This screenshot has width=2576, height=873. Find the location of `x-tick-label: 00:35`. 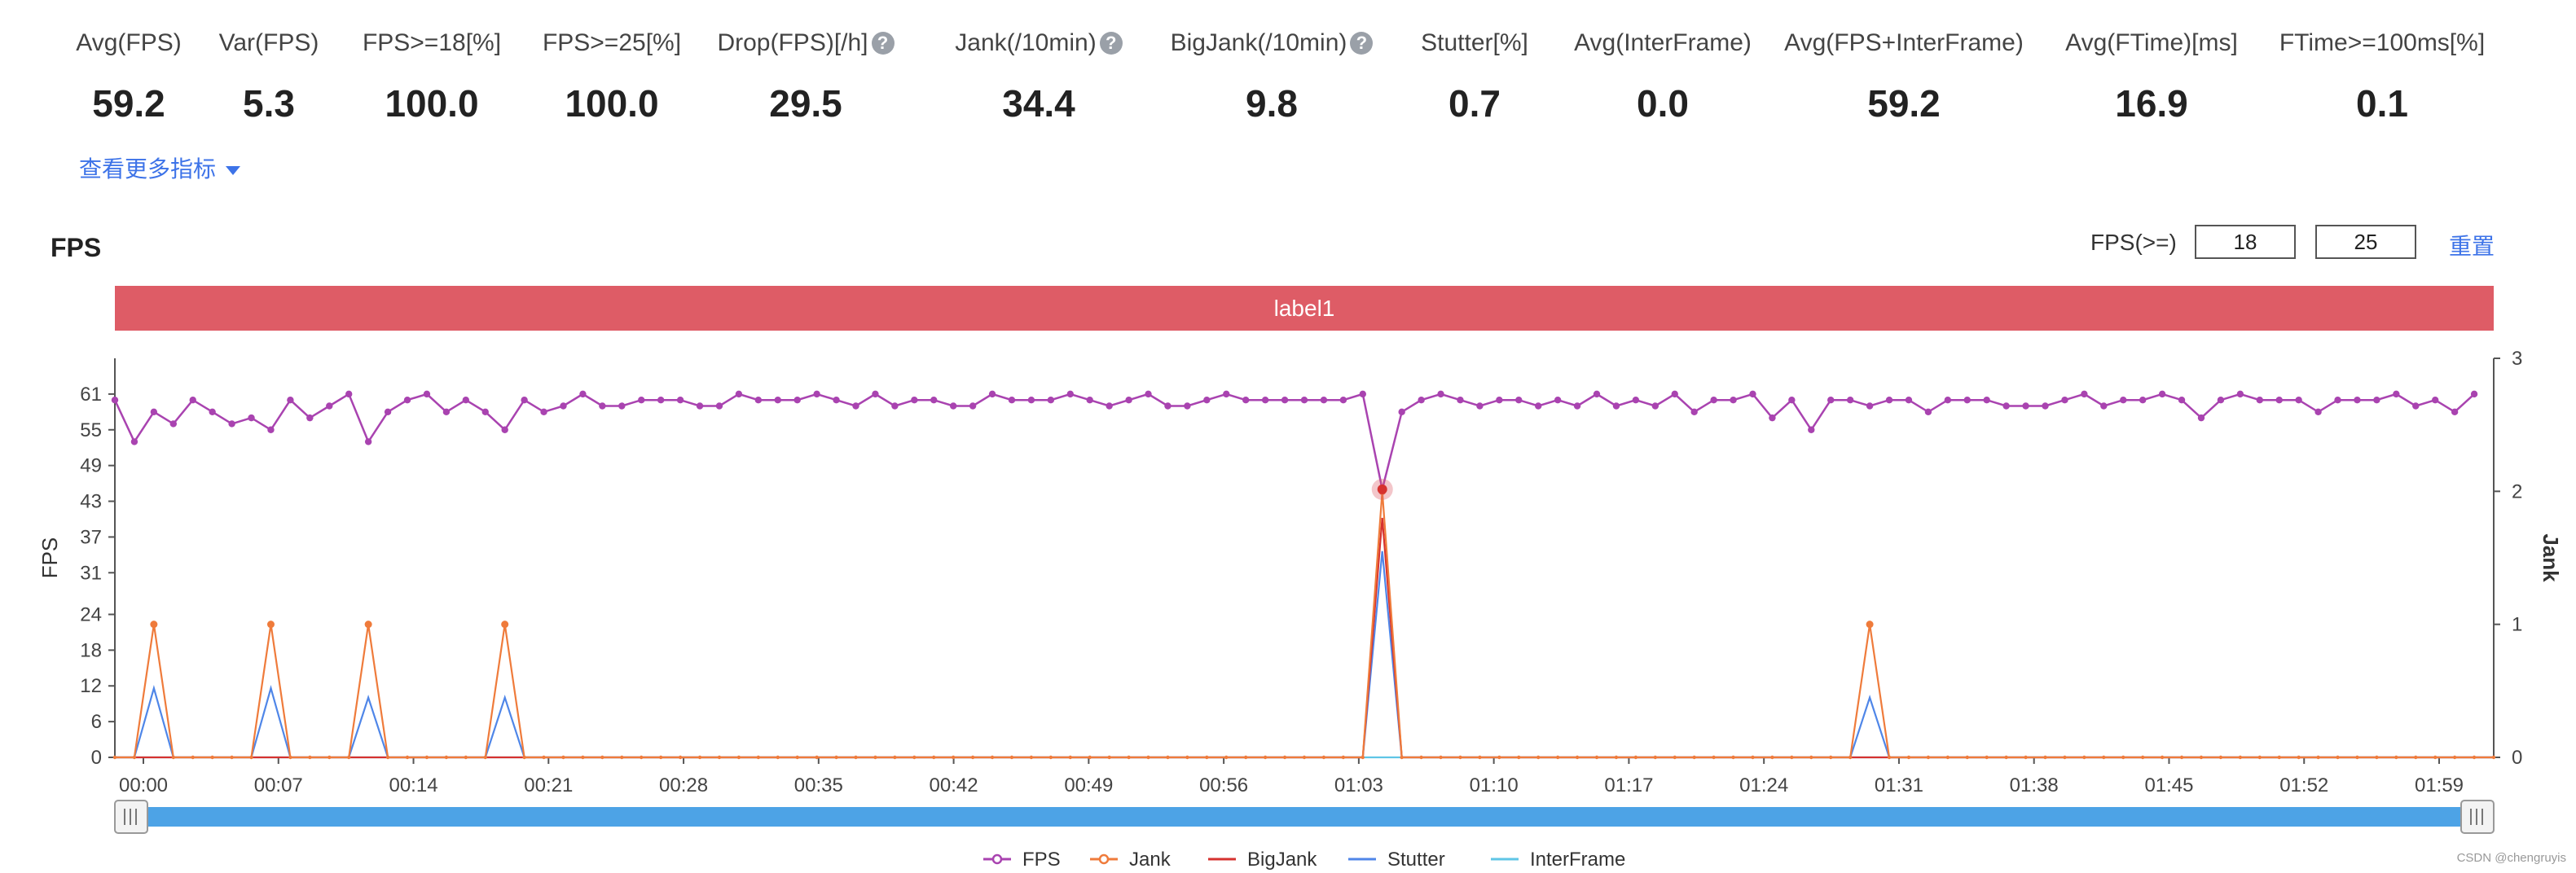

x-tick-label: 00:35 is located at coordinates (818, 785).